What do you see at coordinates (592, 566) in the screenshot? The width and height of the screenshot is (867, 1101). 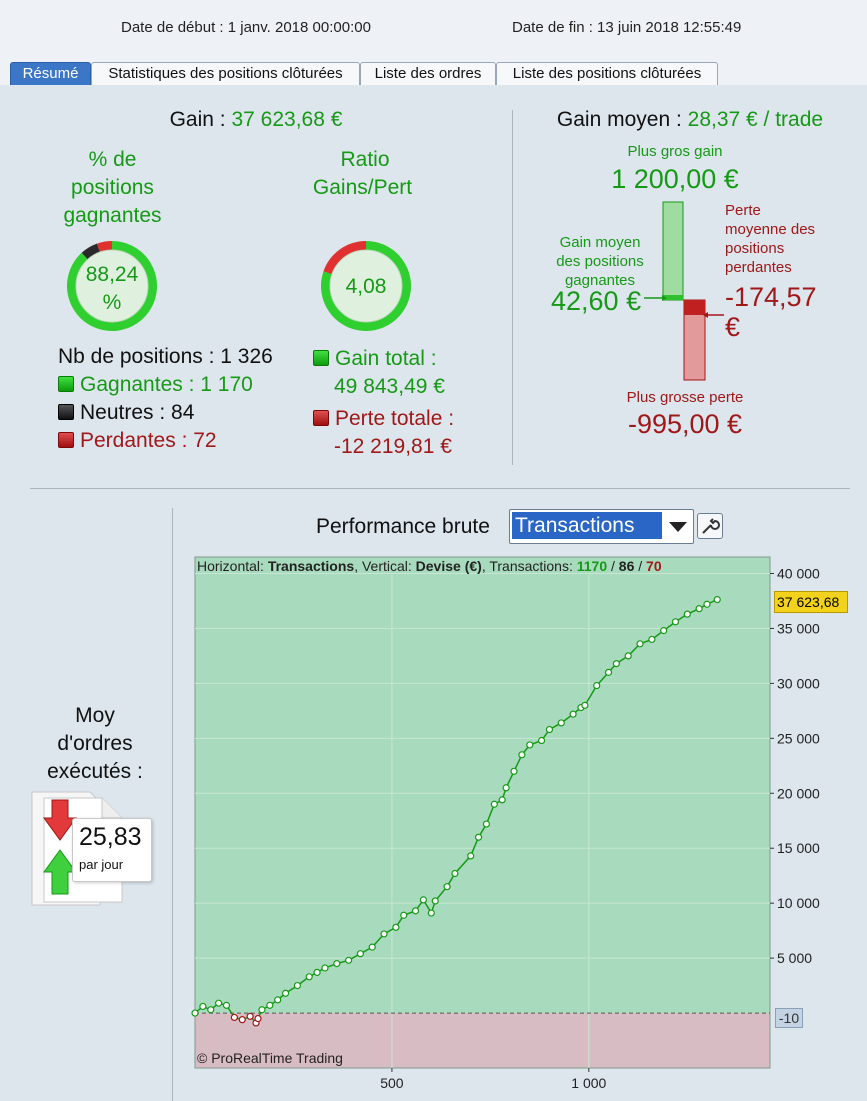 I see `info-tx-win: 1170` at bounding box center [592, 566].